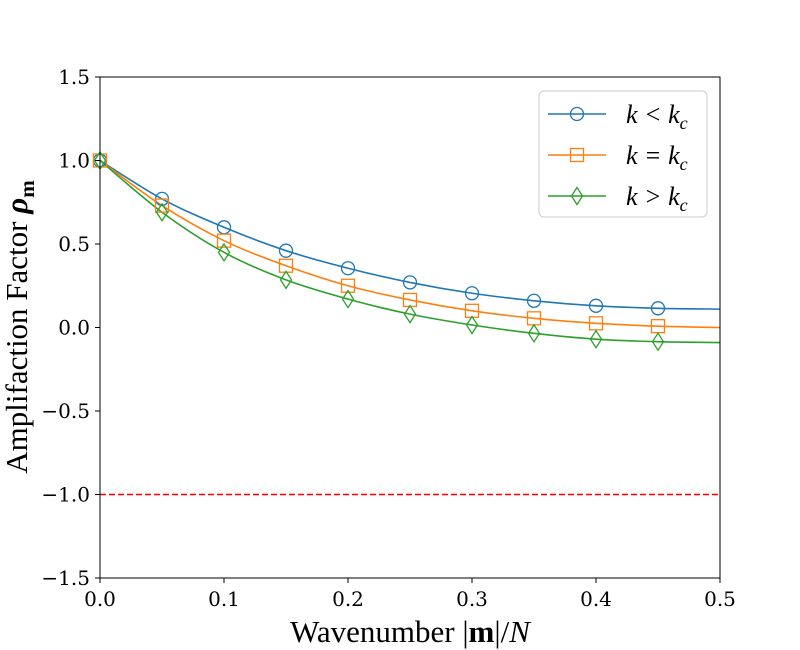  I want to click on y-tick-label: −1.5, so click(65, 578).